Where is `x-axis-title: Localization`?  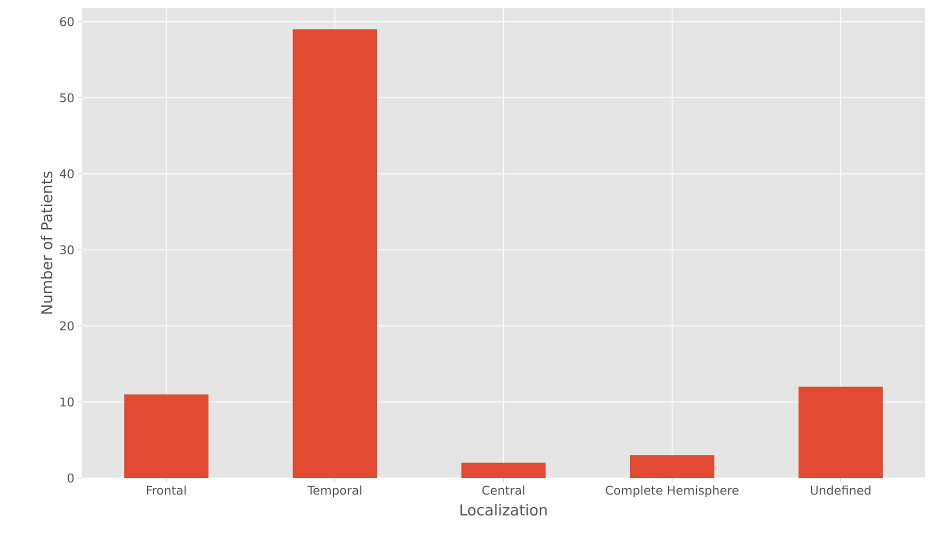 x-axis-title: Localization is located at coordinates (503, 510).